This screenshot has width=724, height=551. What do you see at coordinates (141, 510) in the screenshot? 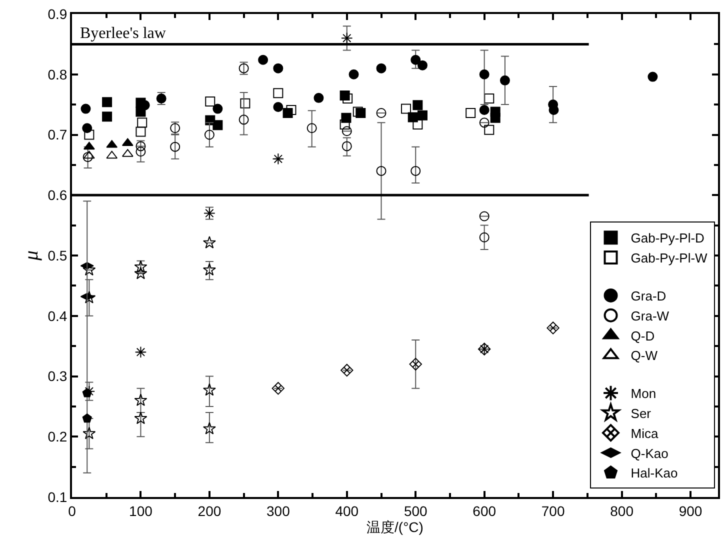
I see `x-tick-label: 100` at bounding box center [141, 510].